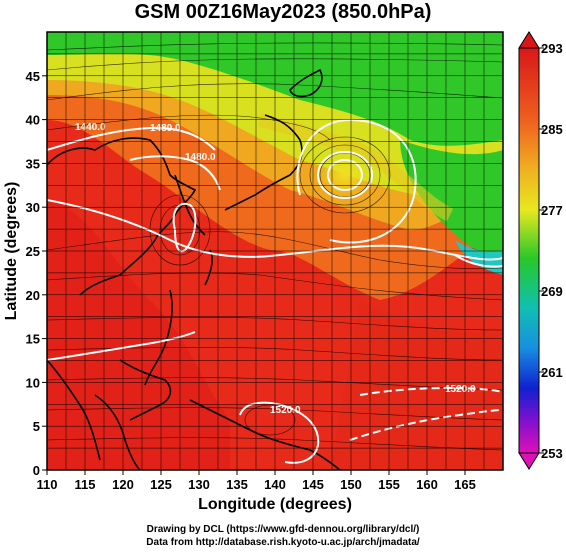 The height and width of the screenshot is (554, 566). I want to click on x-tick-label: 135, so click(237, 484).